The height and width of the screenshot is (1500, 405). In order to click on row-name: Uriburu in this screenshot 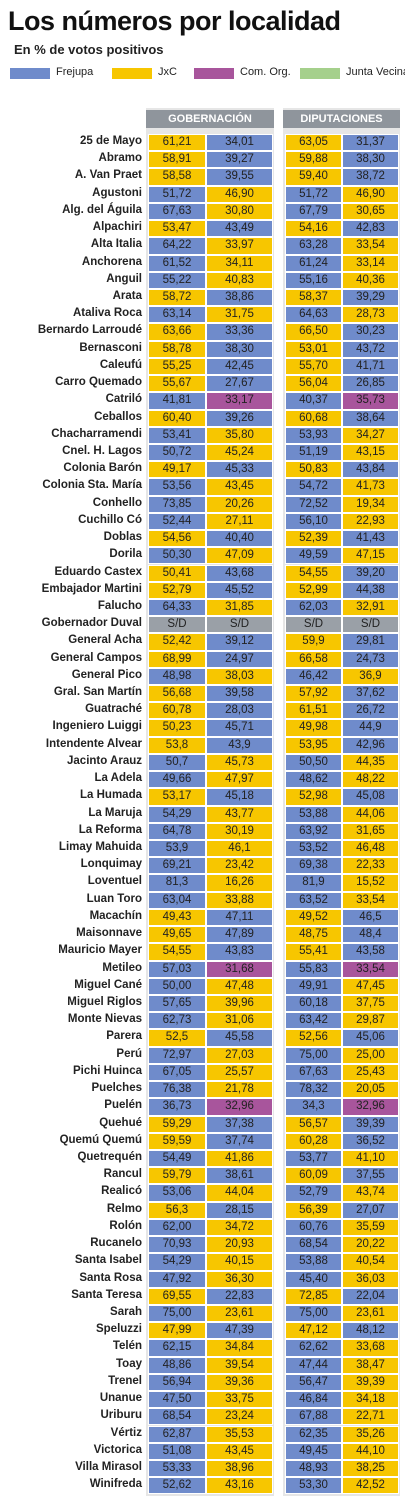, I will do `click(121, 1415)`.